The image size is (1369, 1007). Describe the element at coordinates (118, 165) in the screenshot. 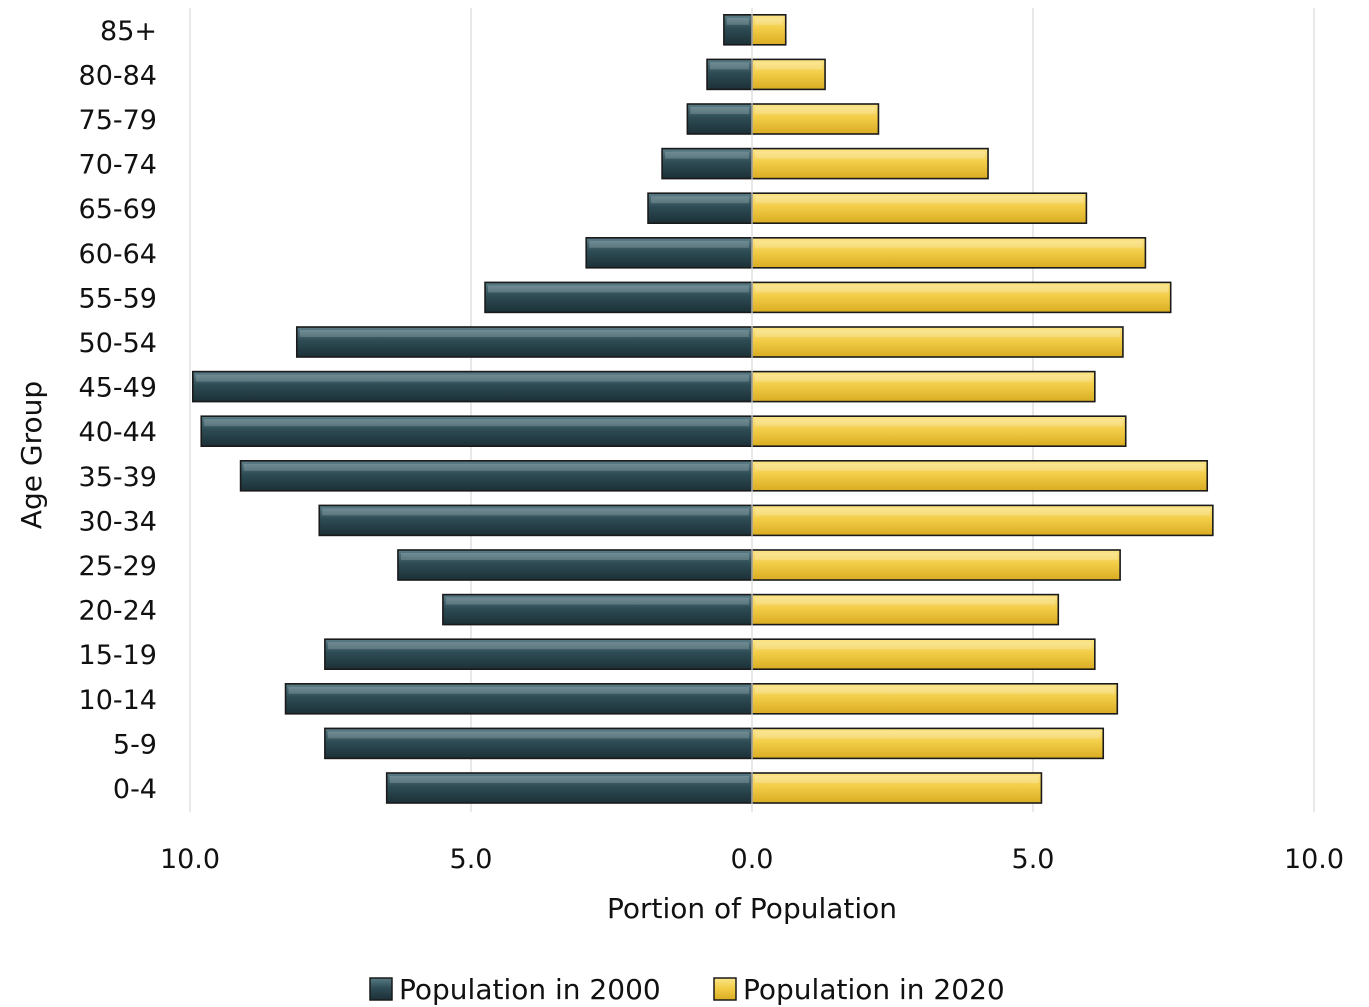

I see `y-tick-label: 70-74` at that location.